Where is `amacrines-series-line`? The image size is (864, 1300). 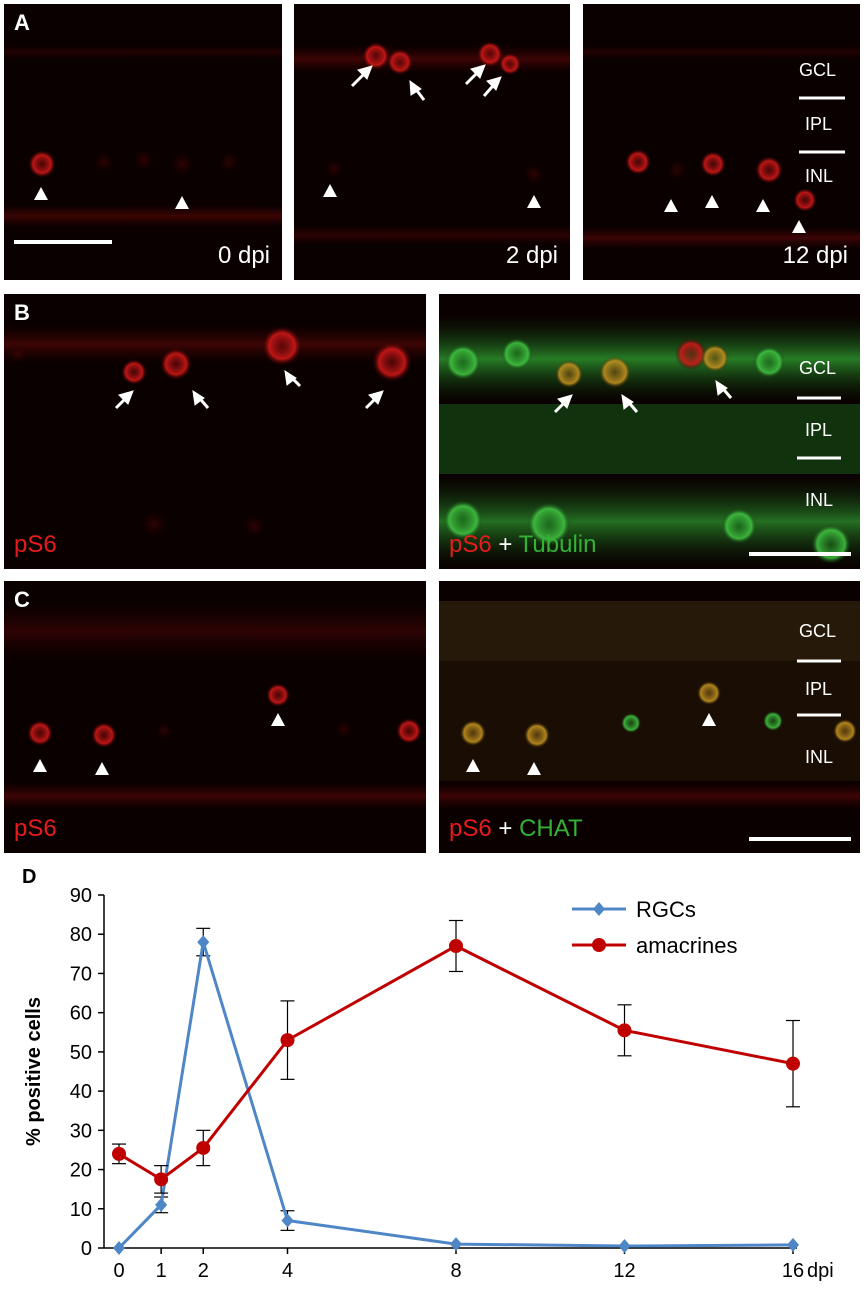 amacrines-series-line is located at coordinates (456, 1063).